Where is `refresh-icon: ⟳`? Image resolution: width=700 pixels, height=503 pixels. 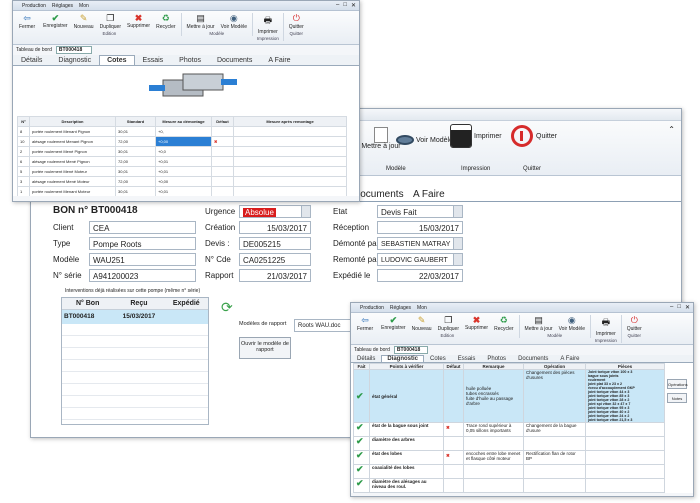
refresh-icon: ⟳ is located at coordinates (227, 307).